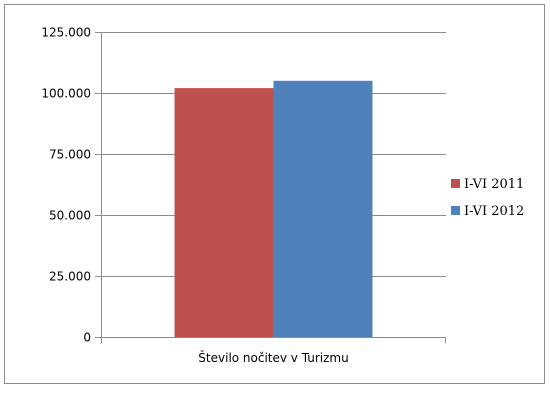 This screenshot has width=550, height=394. I want to click on y-tick-label: 25.000, so click(70, 277).